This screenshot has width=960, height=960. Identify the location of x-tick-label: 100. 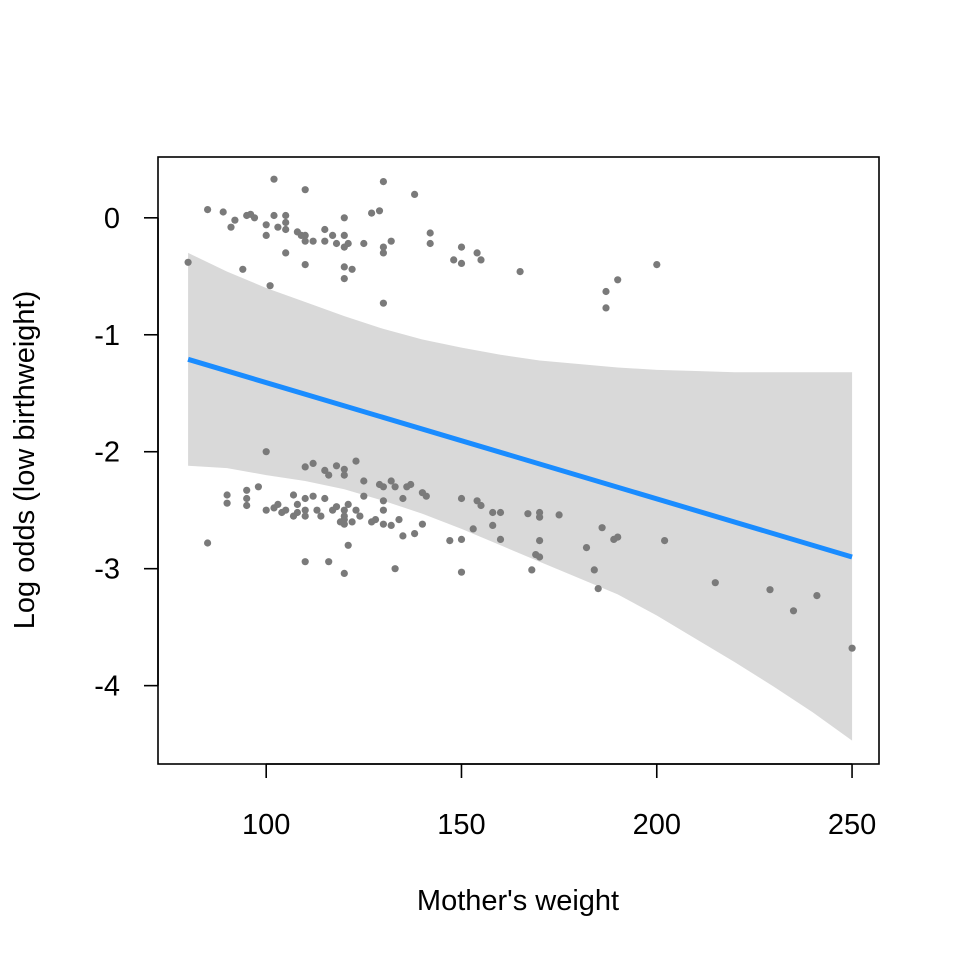
(266, 825).